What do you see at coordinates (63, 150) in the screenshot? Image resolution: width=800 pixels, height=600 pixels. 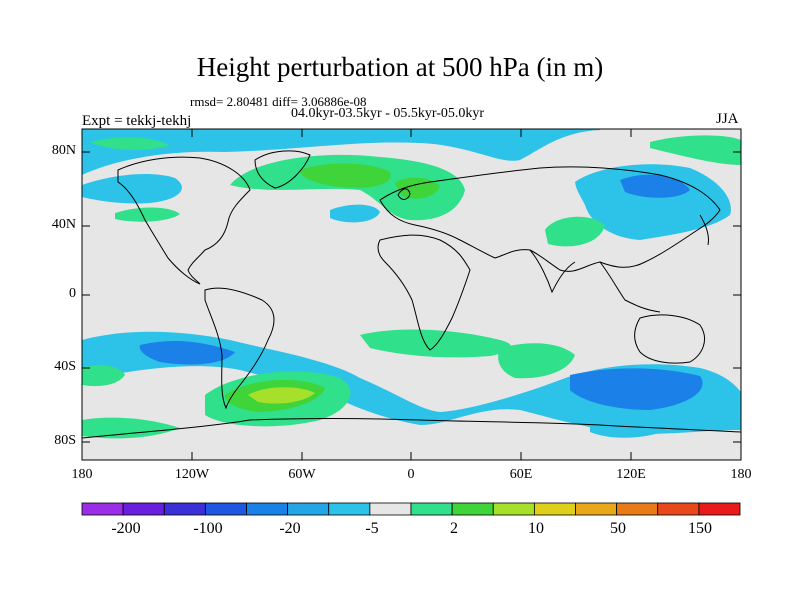 I see `lat-tick-label: 80N` at bounding box center [63, 150].